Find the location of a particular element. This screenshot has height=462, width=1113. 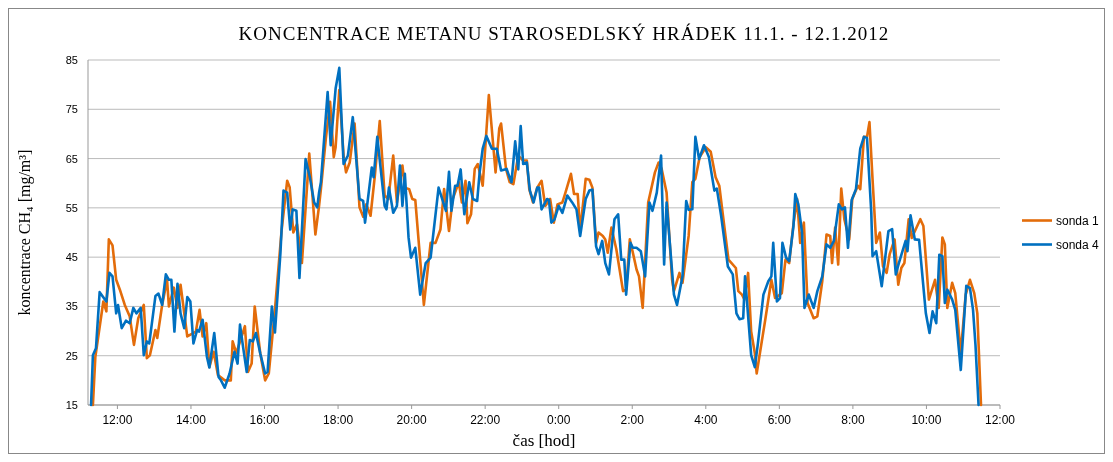

x-tick-label: 0:00 is located at coordinates (559, 420).